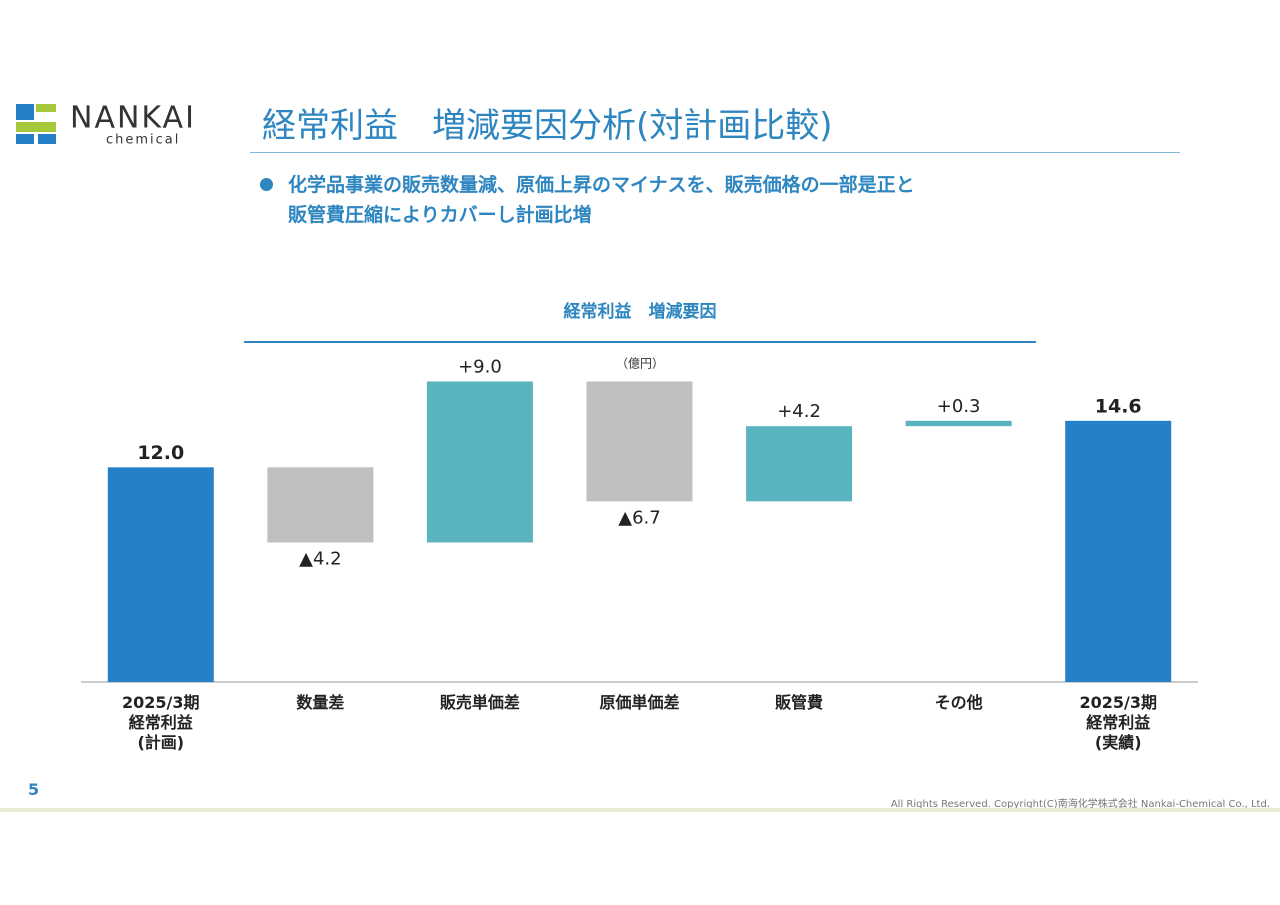 The height and width of the screenshot is (905, 1280). What do you see at coordinates (320, 558) in the screenshot?
I see `value-label: ▲4.2` at bounding box center [320, 558].